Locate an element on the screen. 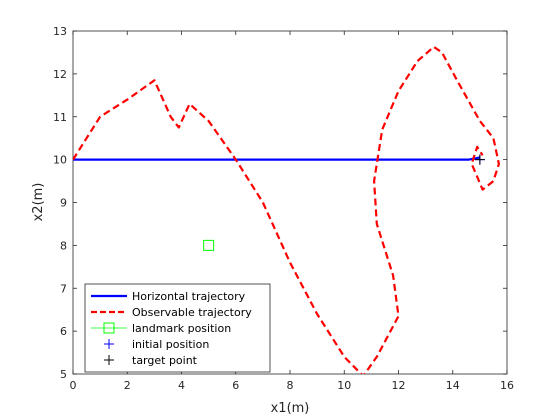 This screenshot has height=420, width=560. legend-label: initial position is located at coordinates (170, 344).